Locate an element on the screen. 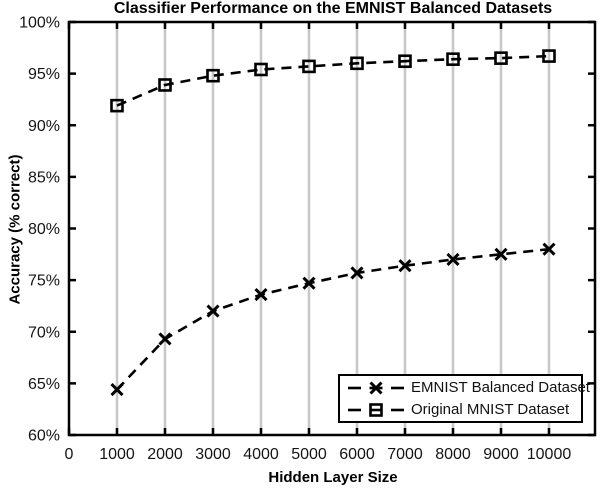 This screenshot has height=492, width=600. x-tick-label: 8000 is located at coordinates (453, 454).